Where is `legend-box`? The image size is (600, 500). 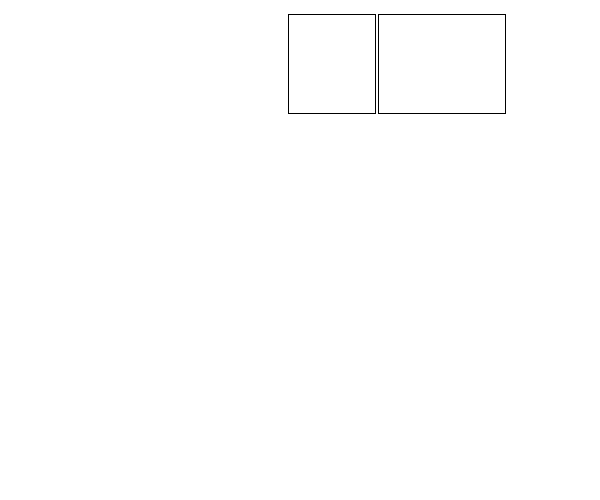 legend-box is located at coordinates (332, 64).